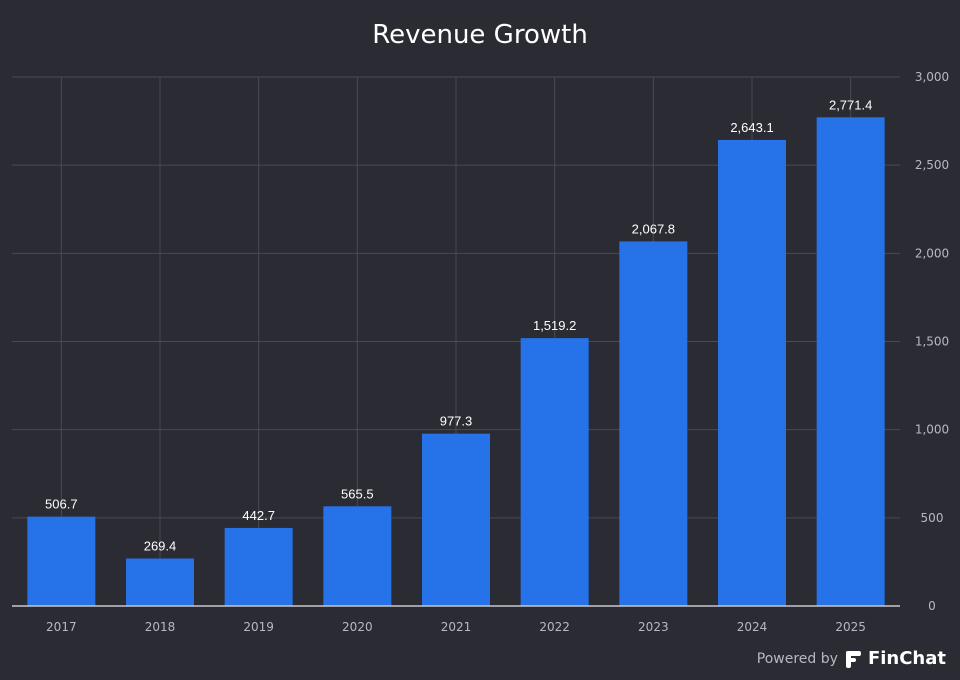  I want to click on y-tick-label: 2,000, so click(932, 253).